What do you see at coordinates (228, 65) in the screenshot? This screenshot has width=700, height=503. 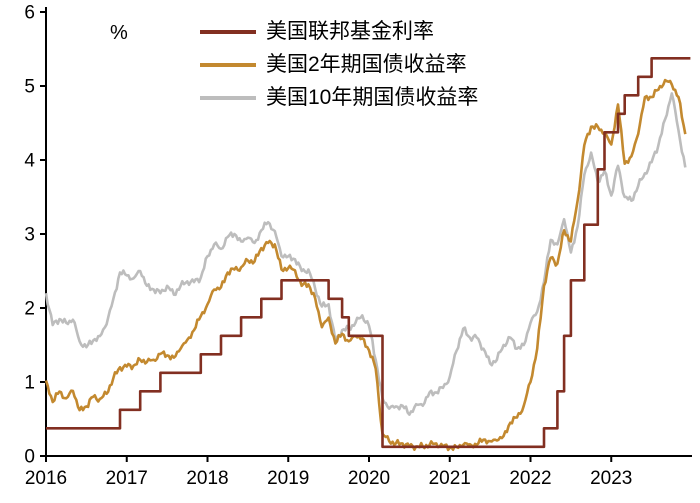 I see `legend-swatch-us-2y-treasury-yield` at bounding box center [228, 65].